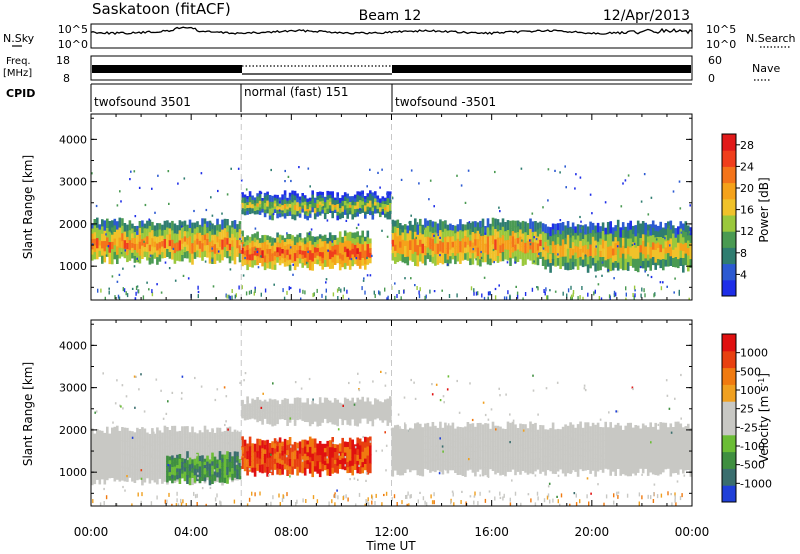 The width and height of the screenshot is (800, 554). What do you see at coordinates (729, 239) in the screenshot?
I see `colorbar-segment` at bounding box center [729, 239].